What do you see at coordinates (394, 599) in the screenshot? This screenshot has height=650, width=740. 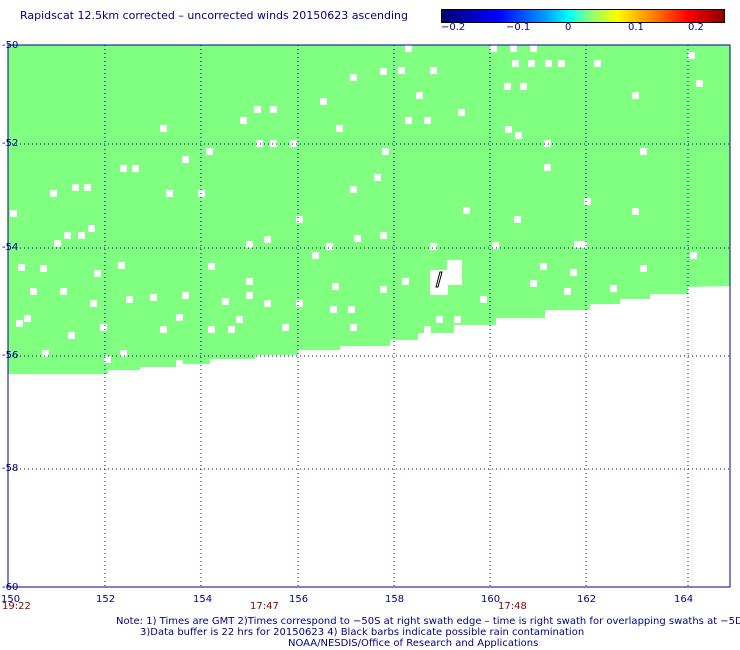 I see `lon-label: 158` at bounding box center [394, 599].